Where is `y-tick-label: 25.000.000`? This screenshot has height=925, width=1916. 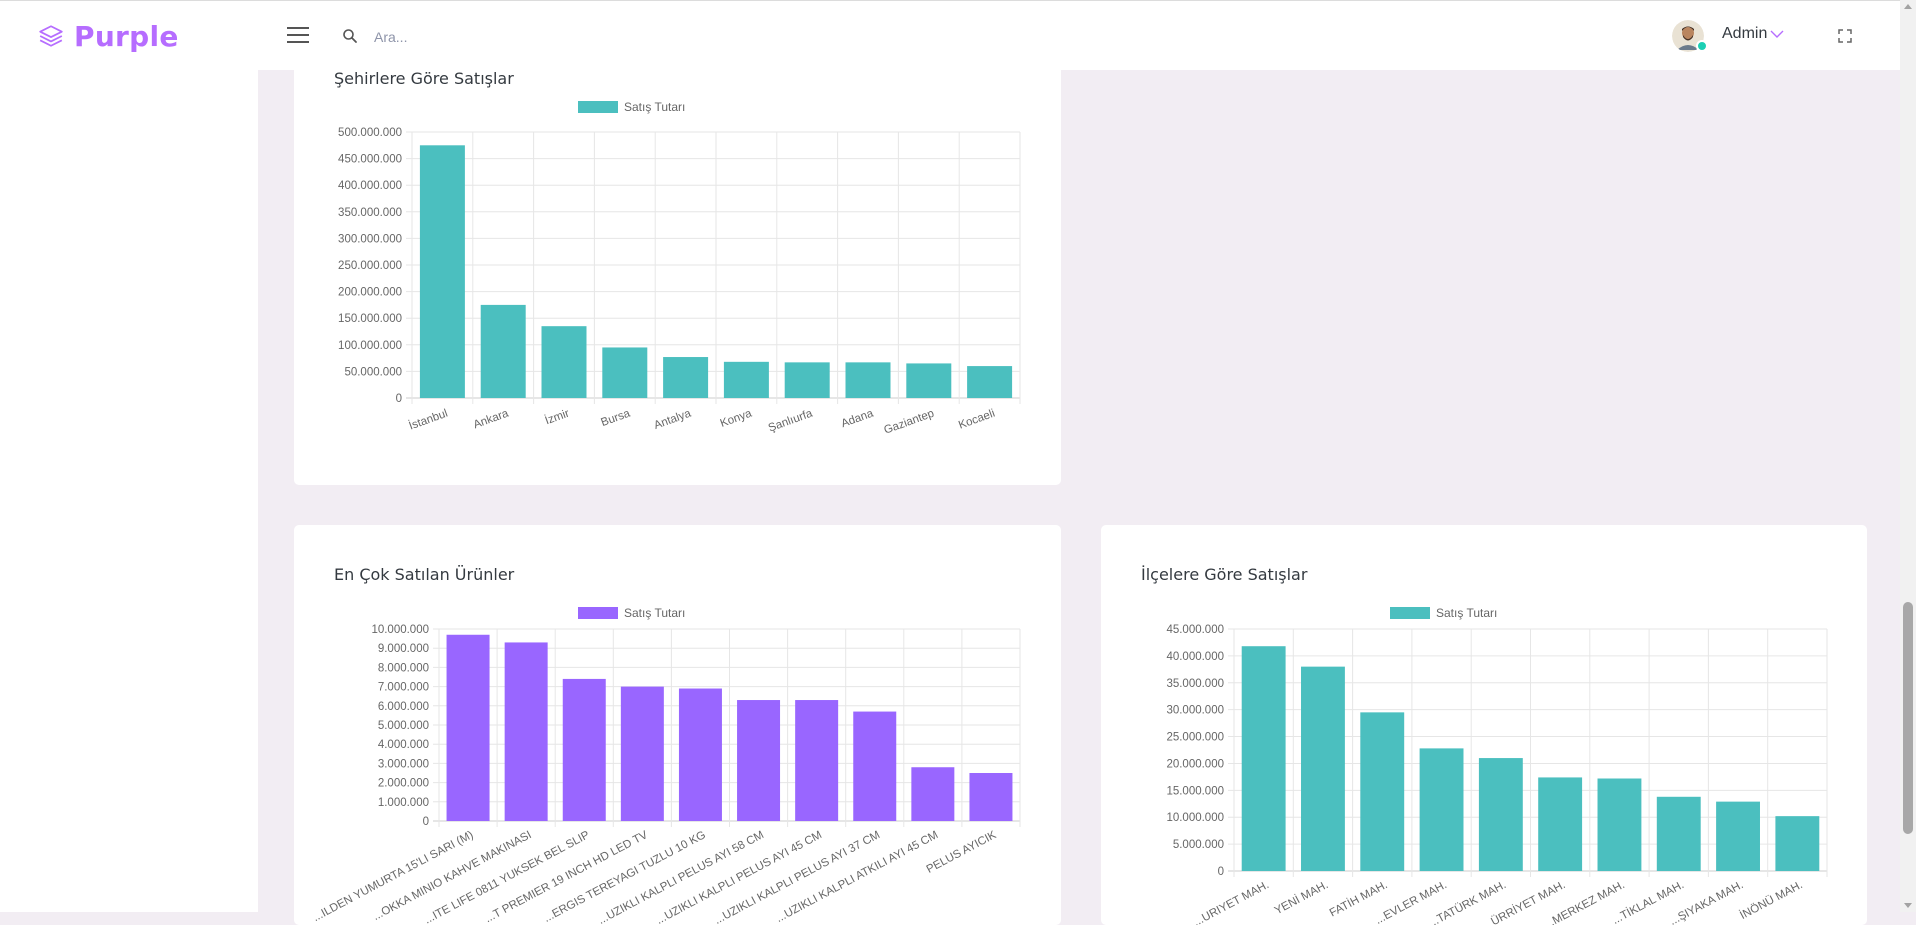 y-tick-label: 25.000.000 is located at coordinates (1195, 738).